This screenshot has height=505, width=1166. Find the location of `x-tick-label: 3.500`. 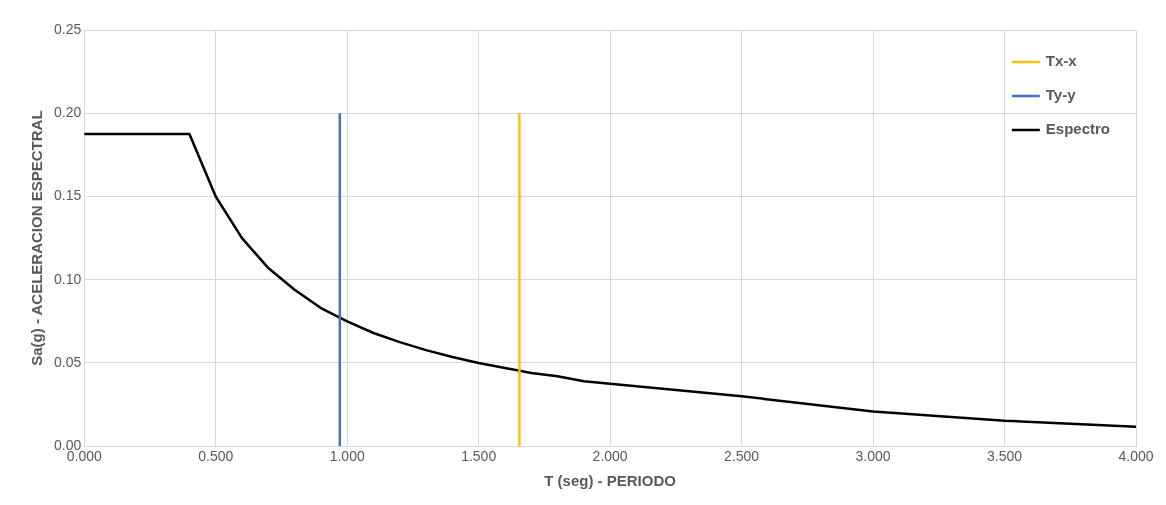

x-tick-label: 3.500 is located at coordinates (1005, 456).